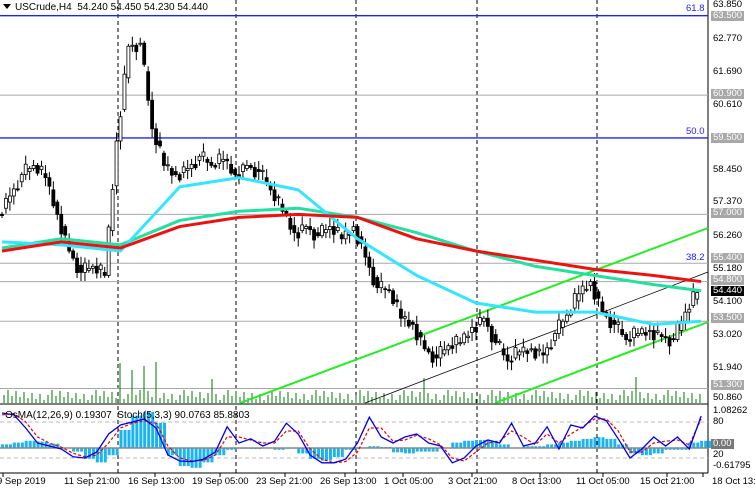 The width and height of the screenshot is (755, 493). I want to click on osma-label: OsMA(12,26,9) 0.19307, so click(58, 415).